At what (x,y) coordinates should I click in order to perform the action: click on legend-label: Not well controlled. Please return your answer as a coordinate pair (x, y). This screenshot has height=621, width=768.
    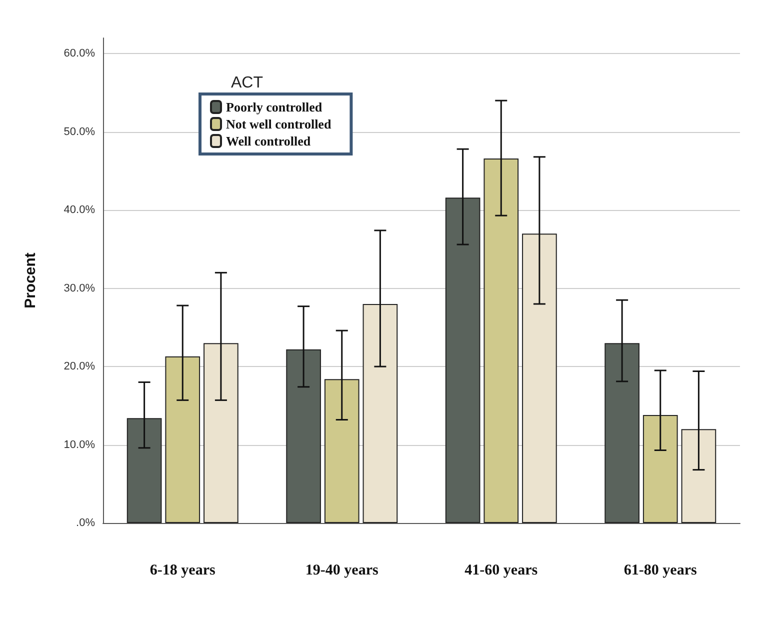
    Looking at the image, I should click on (279, 124).